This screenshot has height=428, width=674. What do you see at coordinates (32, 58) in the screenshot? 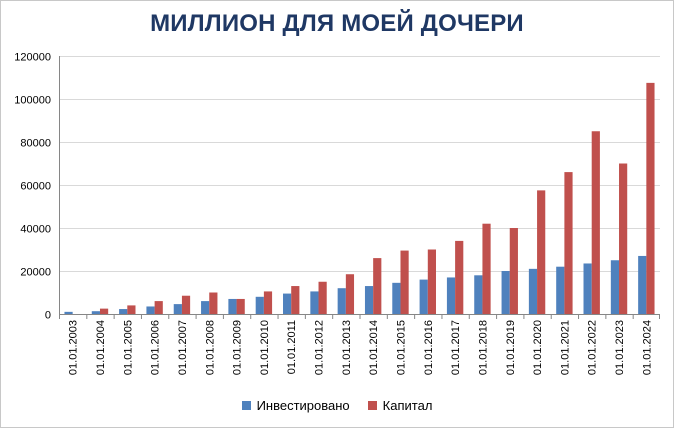
I see `y-tick-label: 120000` at bounding box center [32, 58].